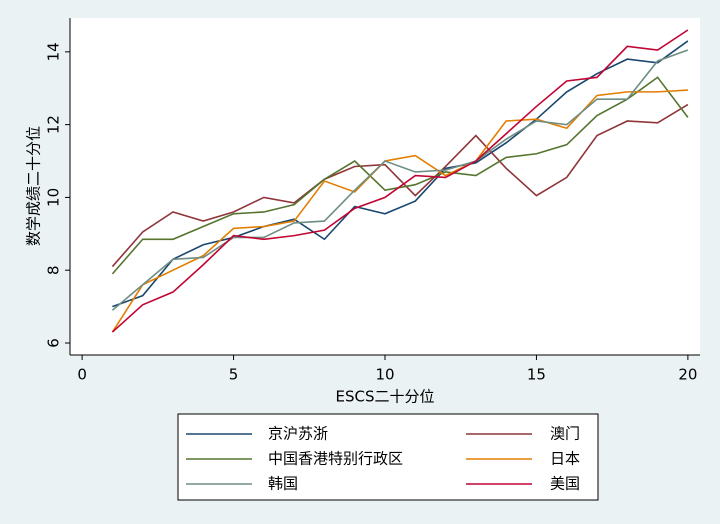 The height and width of the screenshot is (524, 720). I want to click on x-tick-label: 15, so click(536, 375).